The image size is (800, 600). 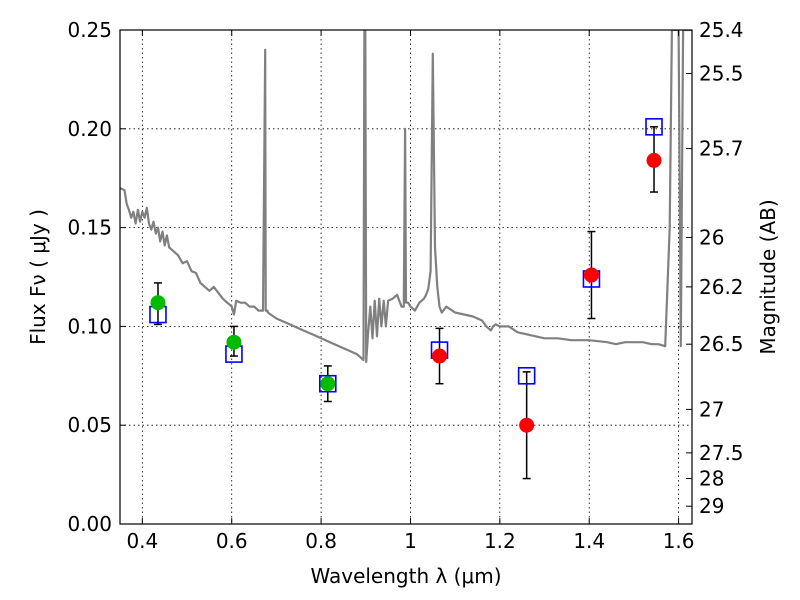 What do you see at coordinates (89, 524) in the screenshot?
I see `y-tick-label: 0.00` at bounding box center [89, 524].